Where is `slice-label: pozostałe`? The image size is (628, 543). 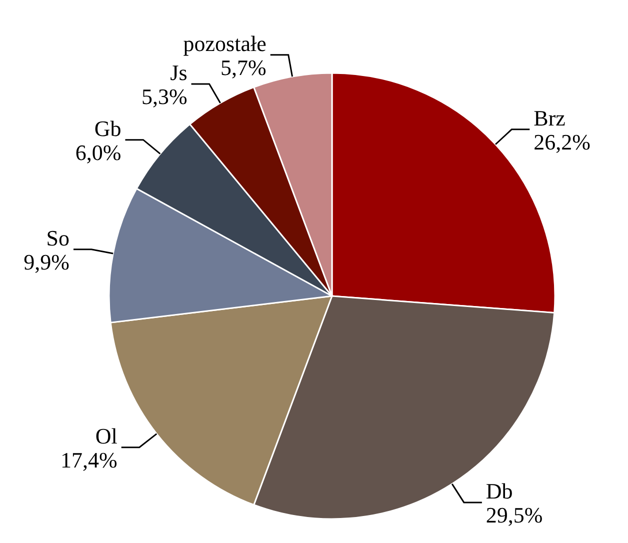 slice-label: pozostałe is located at coordinates (224, 43).